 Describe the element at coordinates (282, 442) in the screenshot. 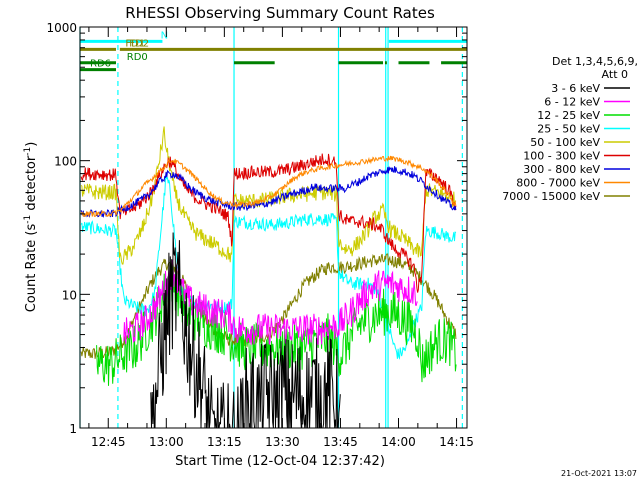

I see `x-tick-label: 13:30` at that location.